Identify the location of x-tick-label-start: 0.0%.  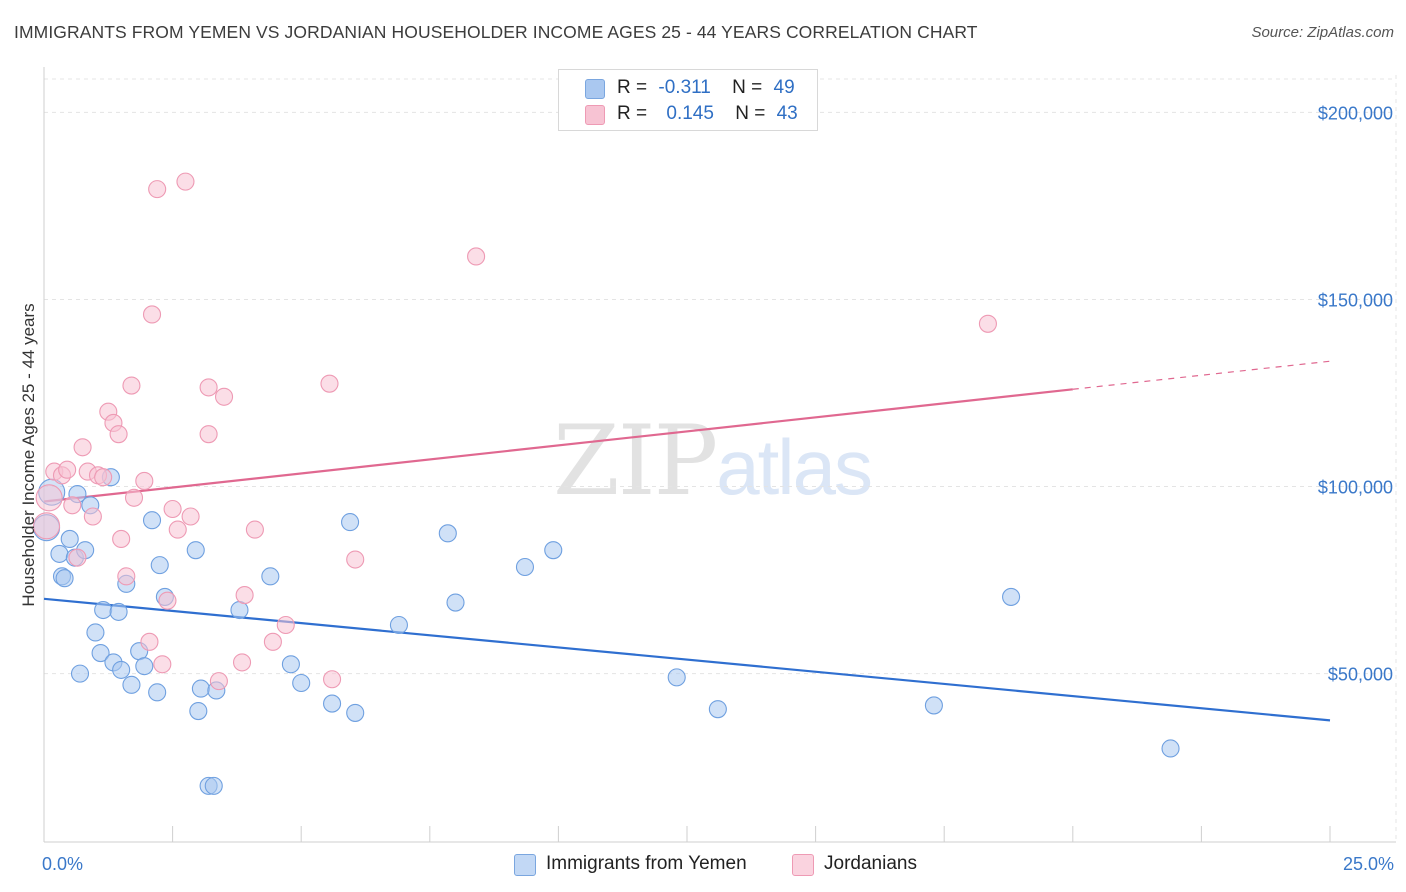
(62, 864).